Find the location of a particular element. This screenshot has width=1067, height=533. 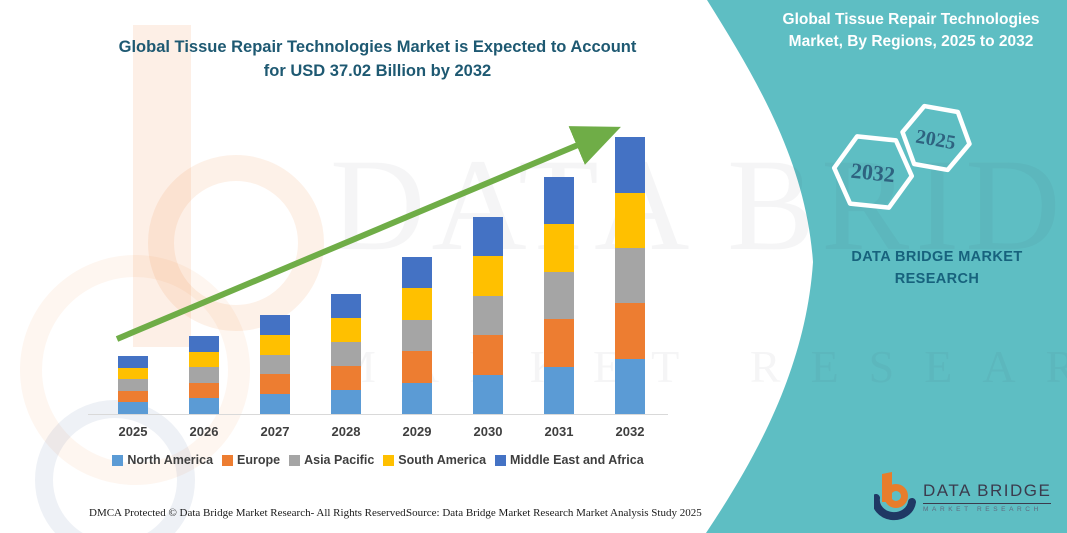

hexagon-year-2025: 2025 is located at coordinates (935, 140).